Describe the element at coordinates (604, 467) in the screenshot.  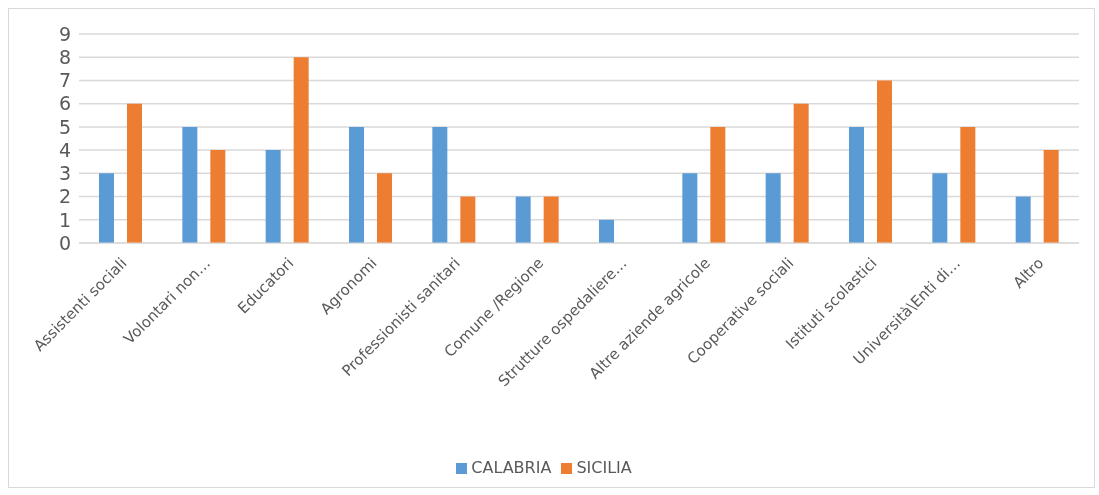
I see `legend-label: SICILIA` at that location.